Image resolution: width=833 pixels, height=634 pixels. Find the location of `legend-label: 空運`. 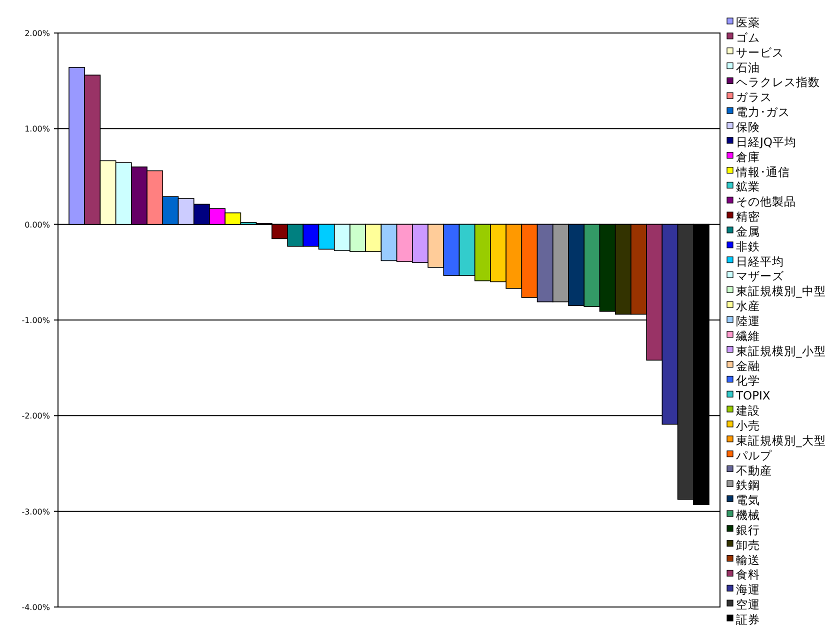

legend-label: 空運 is located at coordinates (748, 605).